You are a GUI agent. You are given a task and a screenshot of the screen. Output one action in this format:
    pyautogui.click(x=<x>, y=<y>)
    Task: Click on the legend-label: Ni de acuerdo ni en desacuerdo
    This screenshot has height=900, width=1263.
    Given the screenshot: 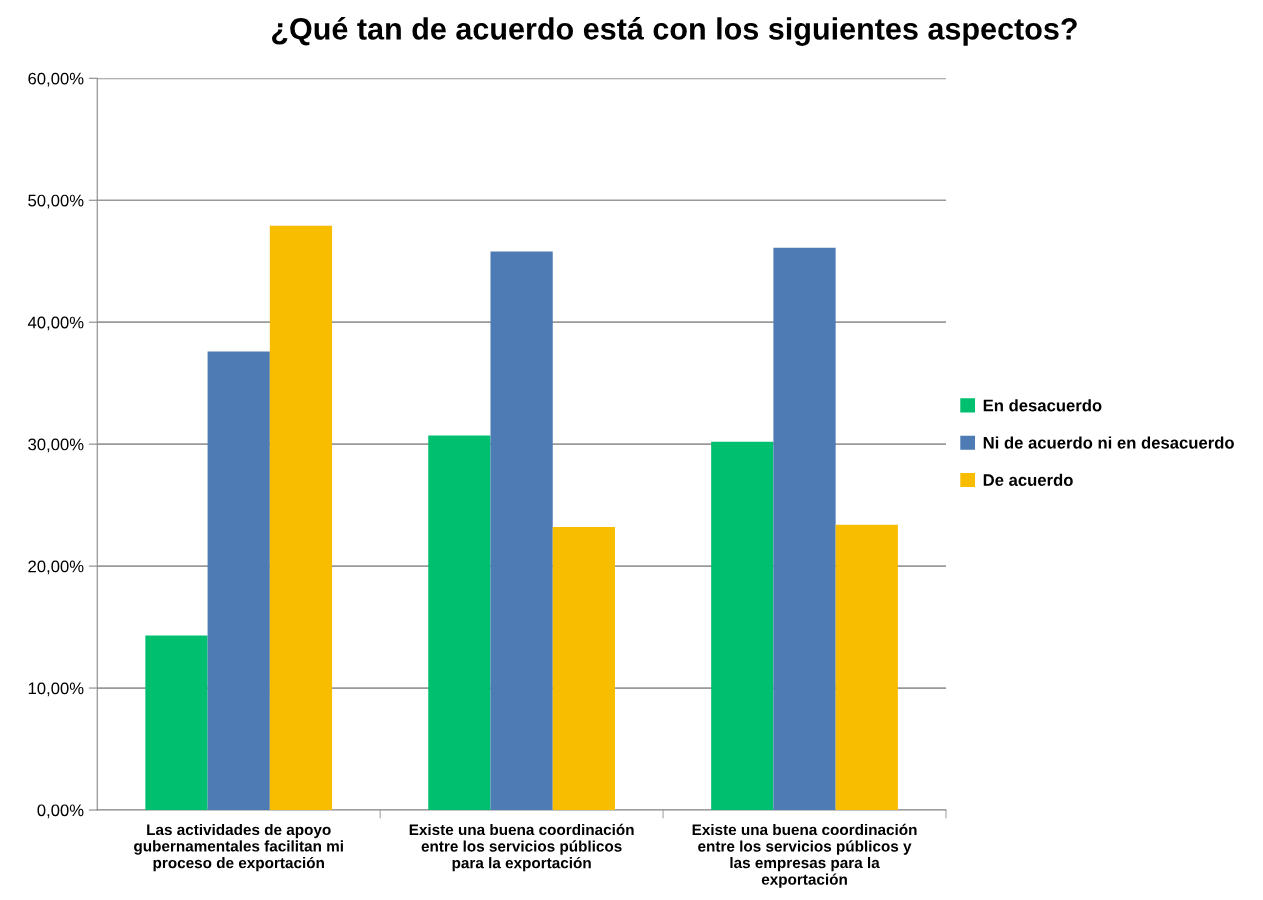 What is the action you would take?
    pyautogui.click(x=1108, y=442)
    